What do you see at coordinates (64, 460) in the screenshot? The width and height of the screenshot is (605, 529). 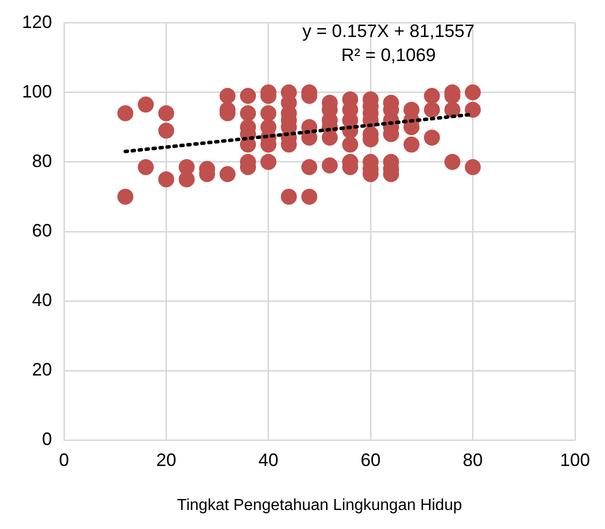 I see `x-tick-label: 0` at bounding box center [64, 460].